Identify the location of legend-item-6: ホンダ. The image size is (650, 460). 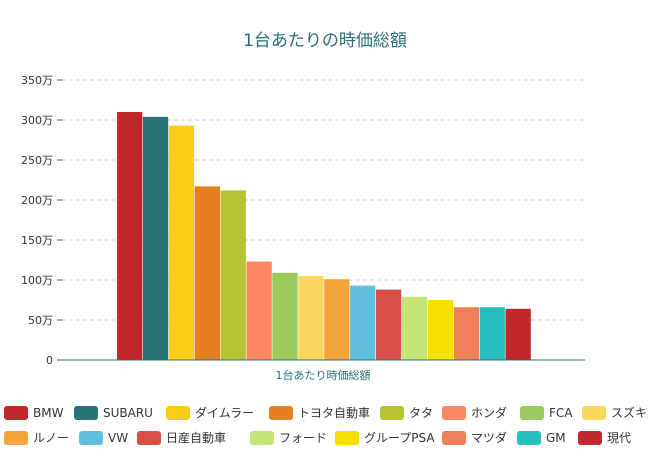
(474, 412).